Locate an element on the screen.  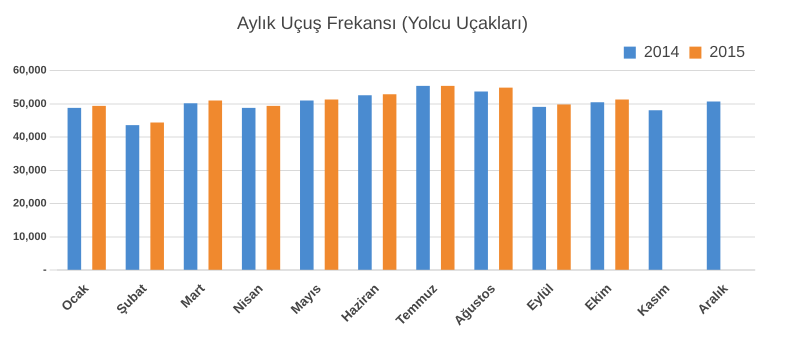
y-tick-label: 60,000 is located at coordinates (29, 70).